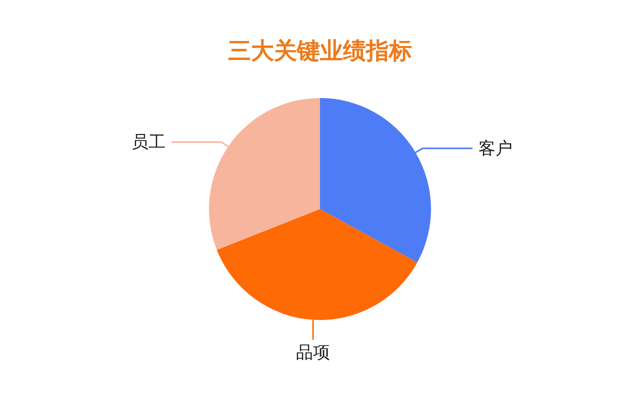 The height and width of the screenshot is (400, 640). Describe the element at coordinates (320, 51) in the screenshot. I see `chart-title: 三大关键业绩指标` at that location.